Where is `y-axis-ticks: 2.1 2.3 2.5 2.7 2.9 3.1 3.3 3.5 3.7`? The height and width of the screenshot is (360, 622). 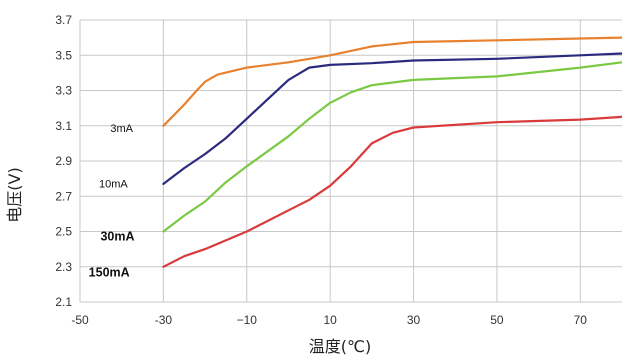
y-axis-ticks: 2.1 2.3 2.5 2.7 2.9 3.1 3.3 3.5 3.7 is located at coordinates (63, 161).